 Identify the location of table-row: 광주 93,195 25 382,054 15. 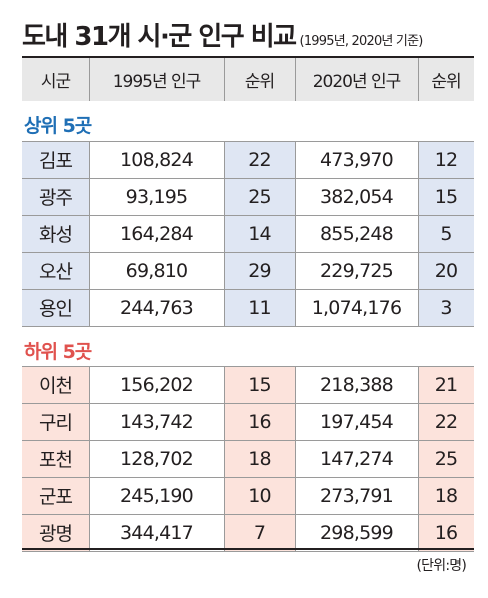
(248, 196).